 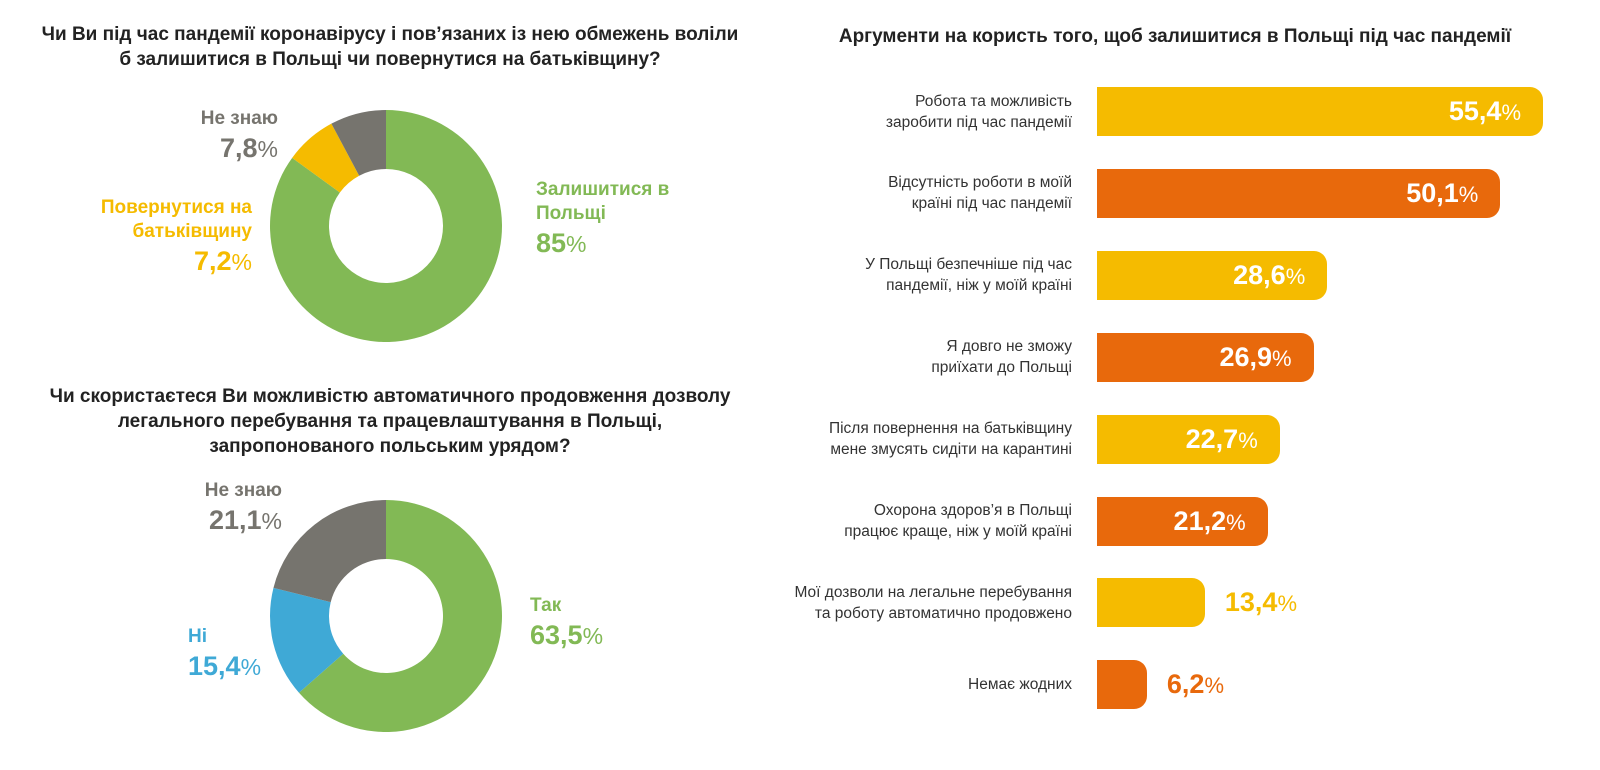 I want to click on bar-label-7-line-0: Немає жодних, so click(x=1020, y=685).